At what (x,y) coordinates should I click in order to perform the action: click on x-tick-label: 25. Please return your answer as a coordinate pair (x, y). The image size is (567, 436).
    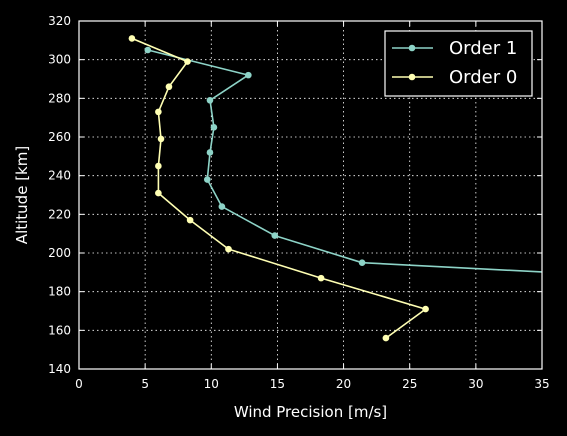
    Looking at the image, I should click on (409, 384).